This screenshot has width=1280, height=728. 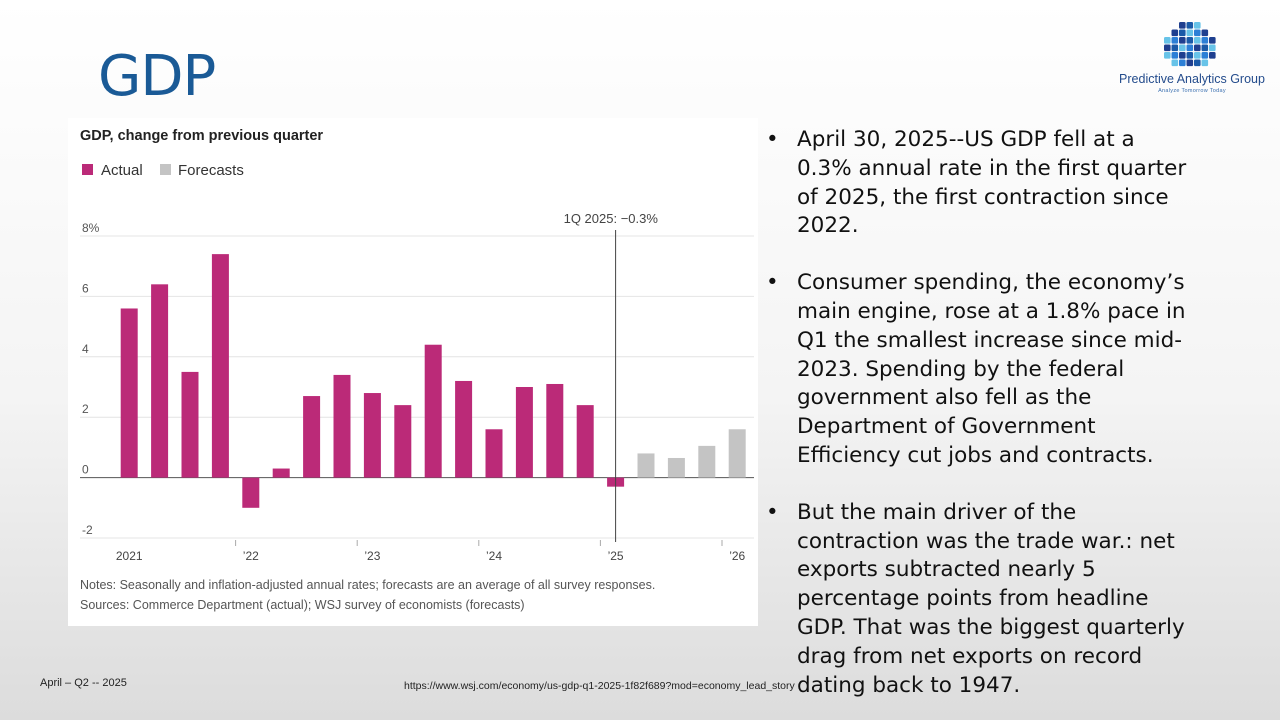 I want to click on logo-name: Predictive Analytics Group, so click(x=1192, y=79).